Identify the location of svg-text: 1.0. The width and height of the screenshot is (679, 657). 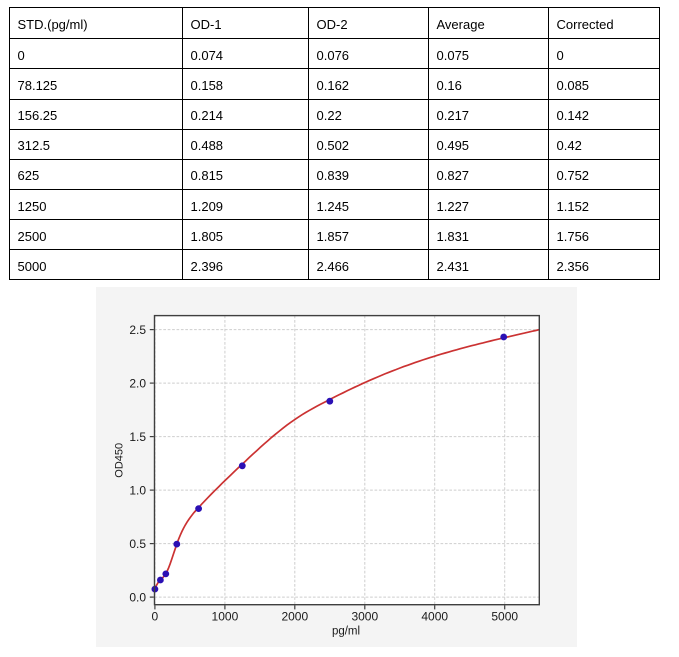
(137, 491).